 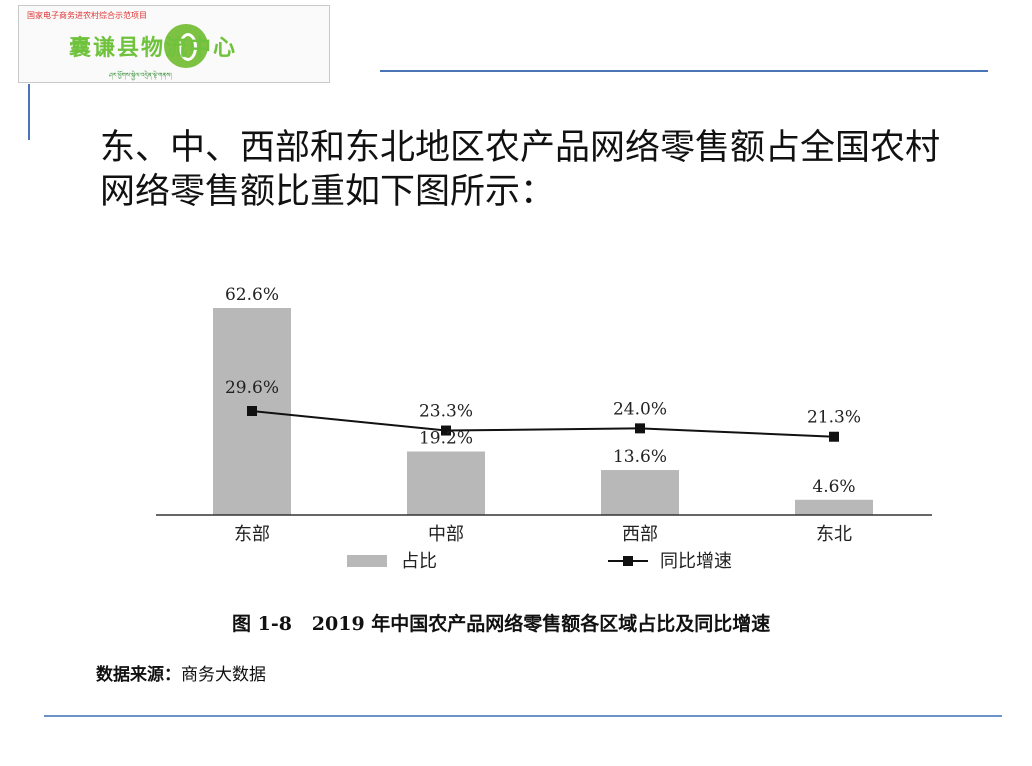 I want to click on logo-emblem-icon, so click(x=186, y=46).